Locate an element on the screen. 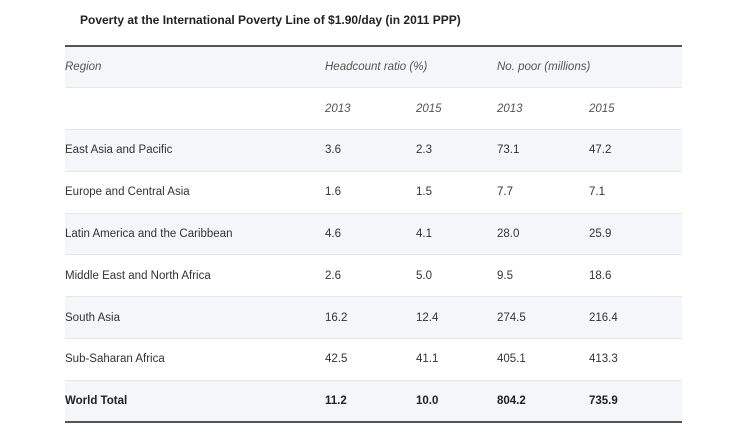 The width and height of the screenshot is (744, 438). headcount-2015-cell: 4.1 is located at coordinates (424, 234).